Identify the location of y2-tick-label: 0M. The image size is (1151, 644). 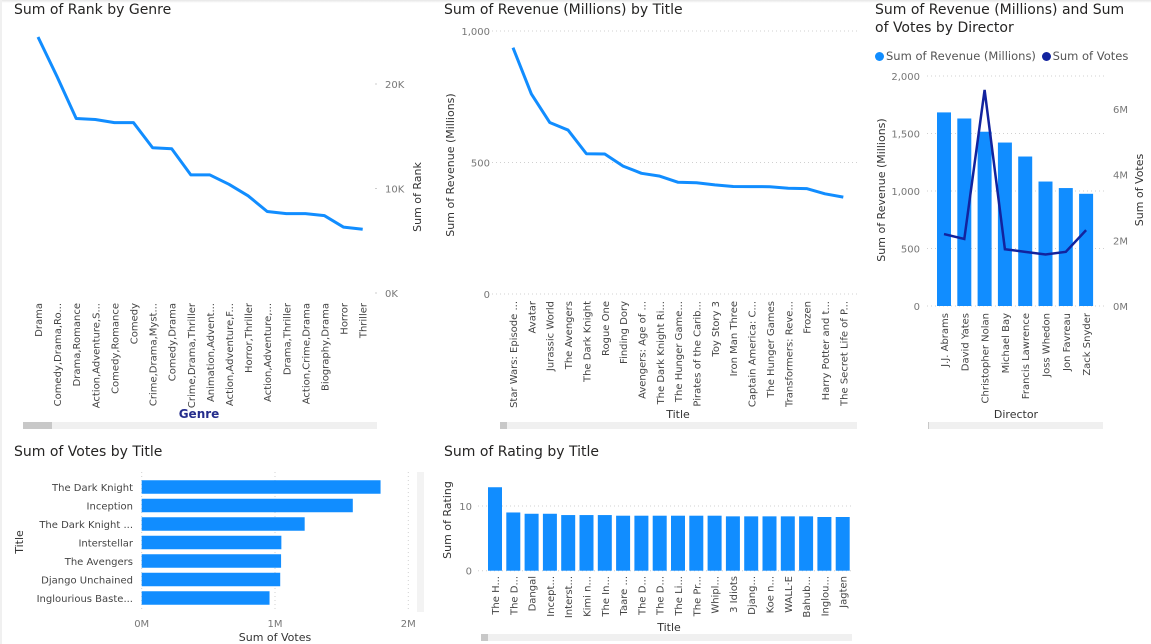
(1120, 307).